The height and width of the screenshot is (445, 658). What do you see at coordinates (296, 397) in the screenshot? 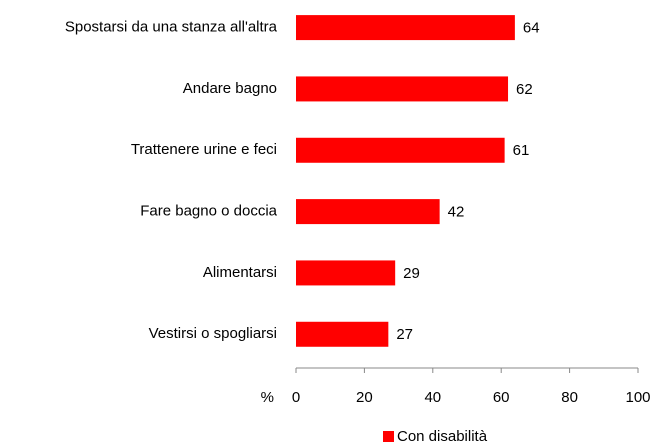
I see `x-tick-label: 0` at bounding box center [296, 397].